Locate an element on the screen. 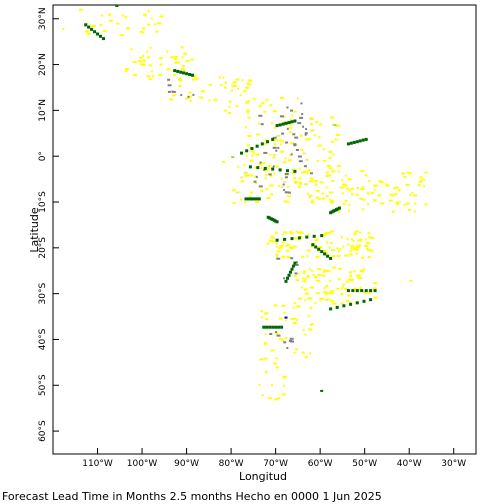  y-tick-label: 0° is located at coordinates (43, 156).